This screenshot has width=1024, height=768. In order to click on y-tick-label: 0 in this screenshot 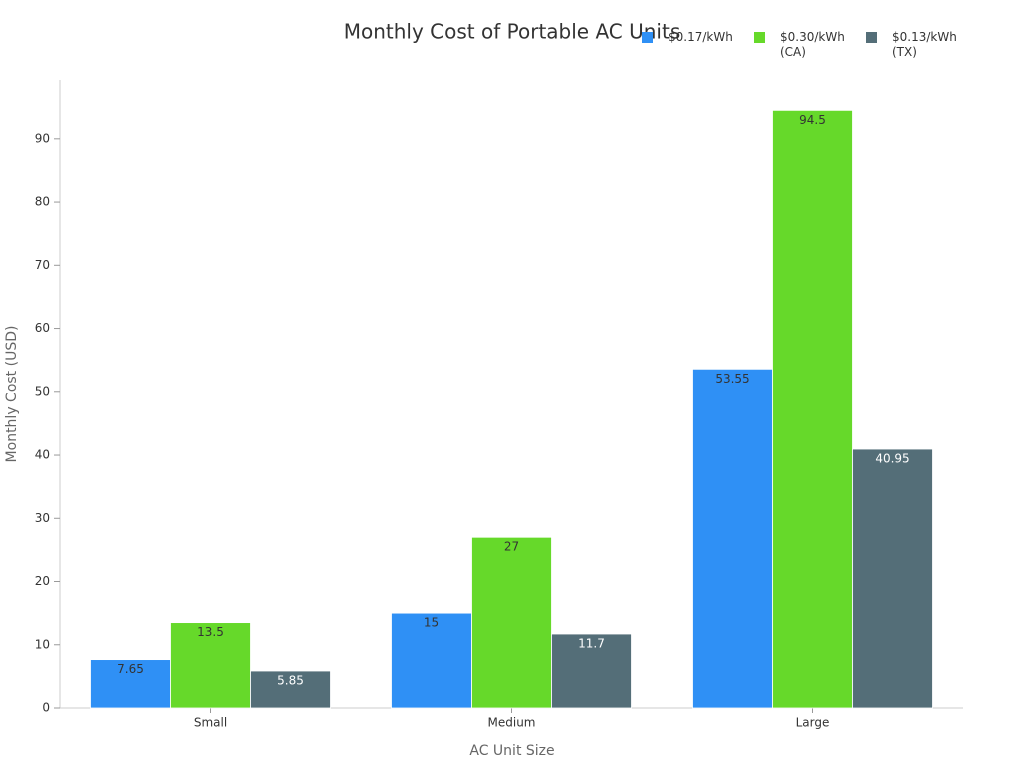, I will do `click(46, 708)`.